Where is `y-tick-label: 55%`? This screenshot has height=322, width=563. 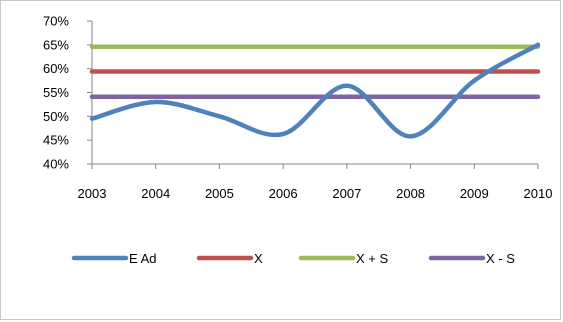
y-tick-label: 55% is located at coordinates (56, 92).